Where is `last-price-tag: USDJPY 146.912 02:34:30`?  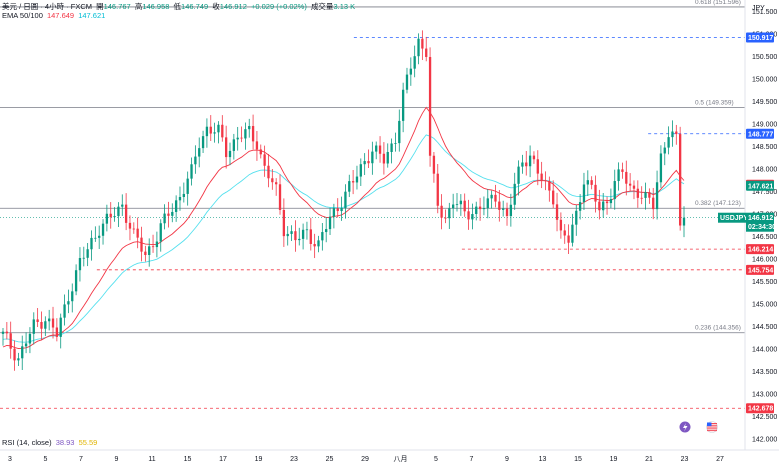 last-price-tag: USDJPY 146.912 02:34:30 is located at coordinates (747, 222).